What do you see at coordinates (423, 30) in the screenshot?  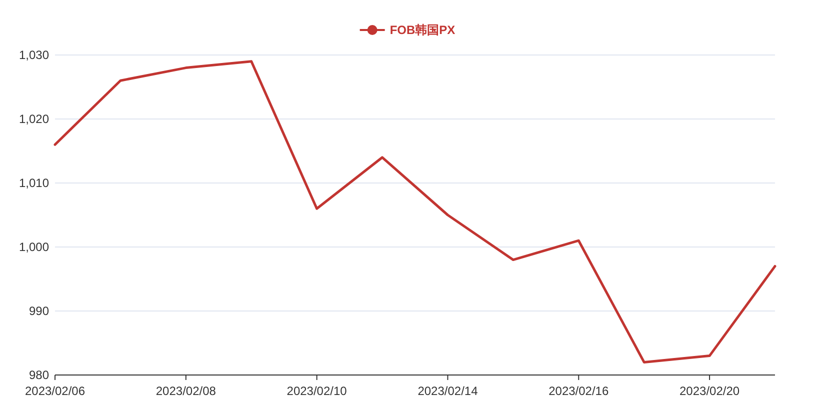 I see `legend-label: FOB韩国PX` at bounding box center [423, 30].